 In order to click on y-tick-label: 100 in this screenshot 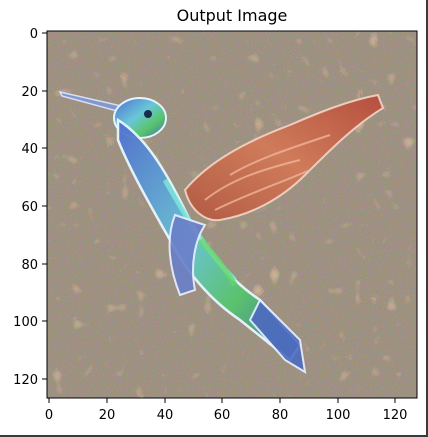, I will do `click(25, 322)`.